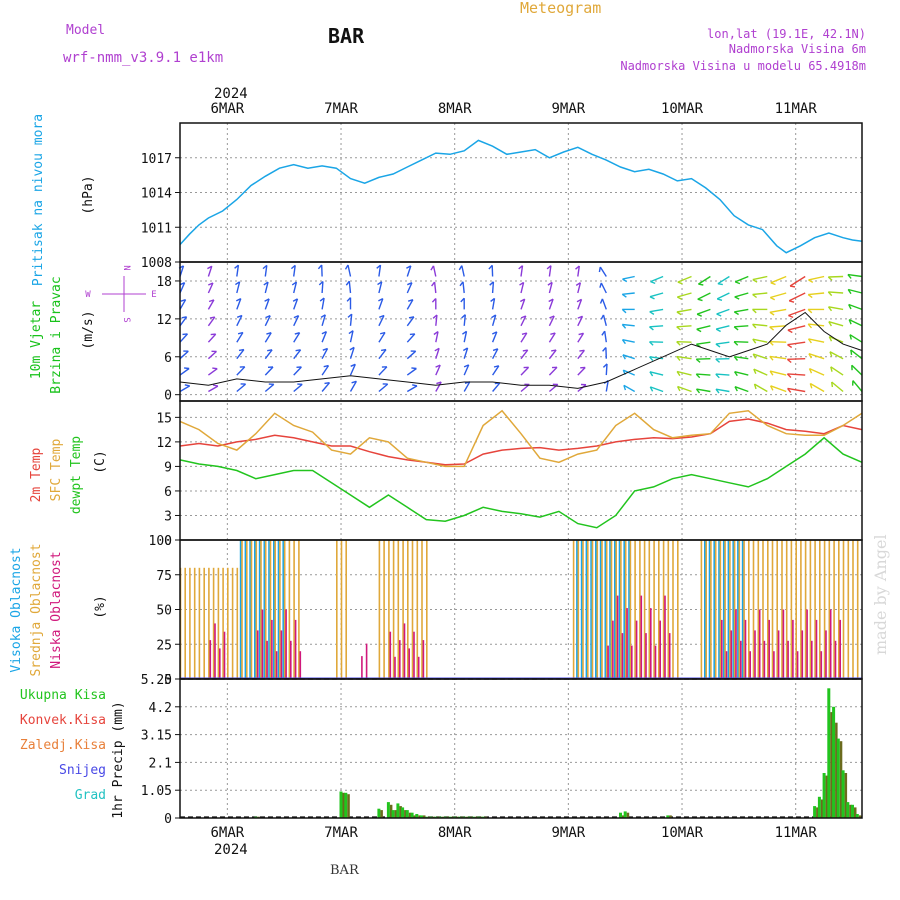  Describe the element at coordinates (82, 770) in the screenshot. I see `legend-snow: Snijeg` at that location.